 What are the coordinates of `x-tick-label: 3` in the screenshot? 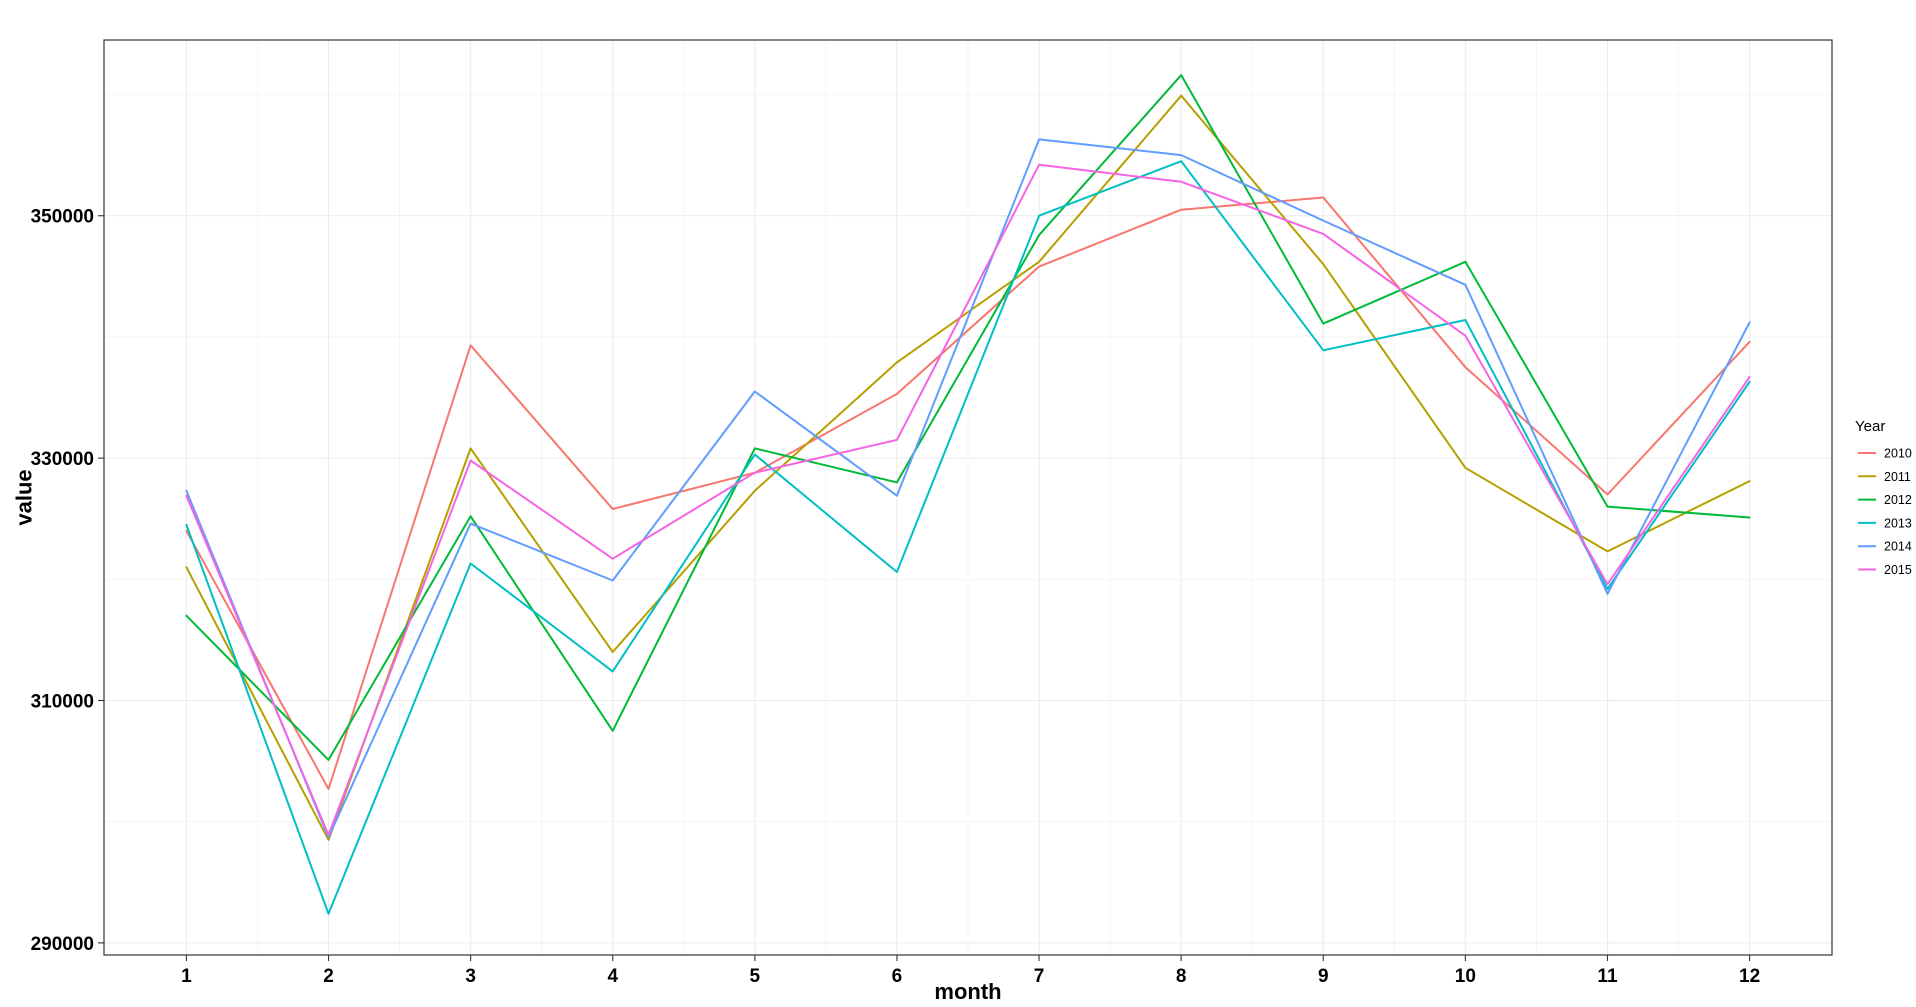 It's located at (470, 976).